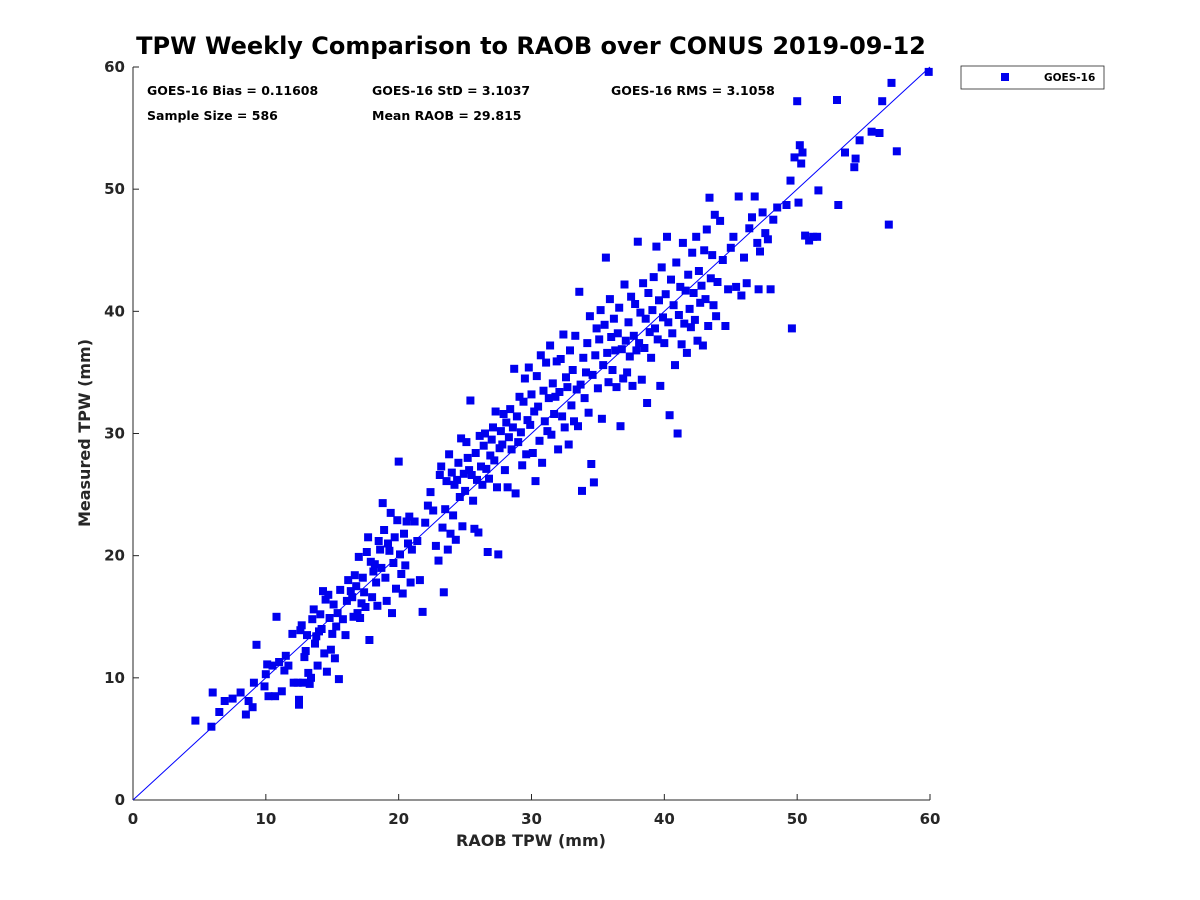 The height and width of the screenshot is (900, 1200). I want to click on legend-marker, so click(1005, 77).